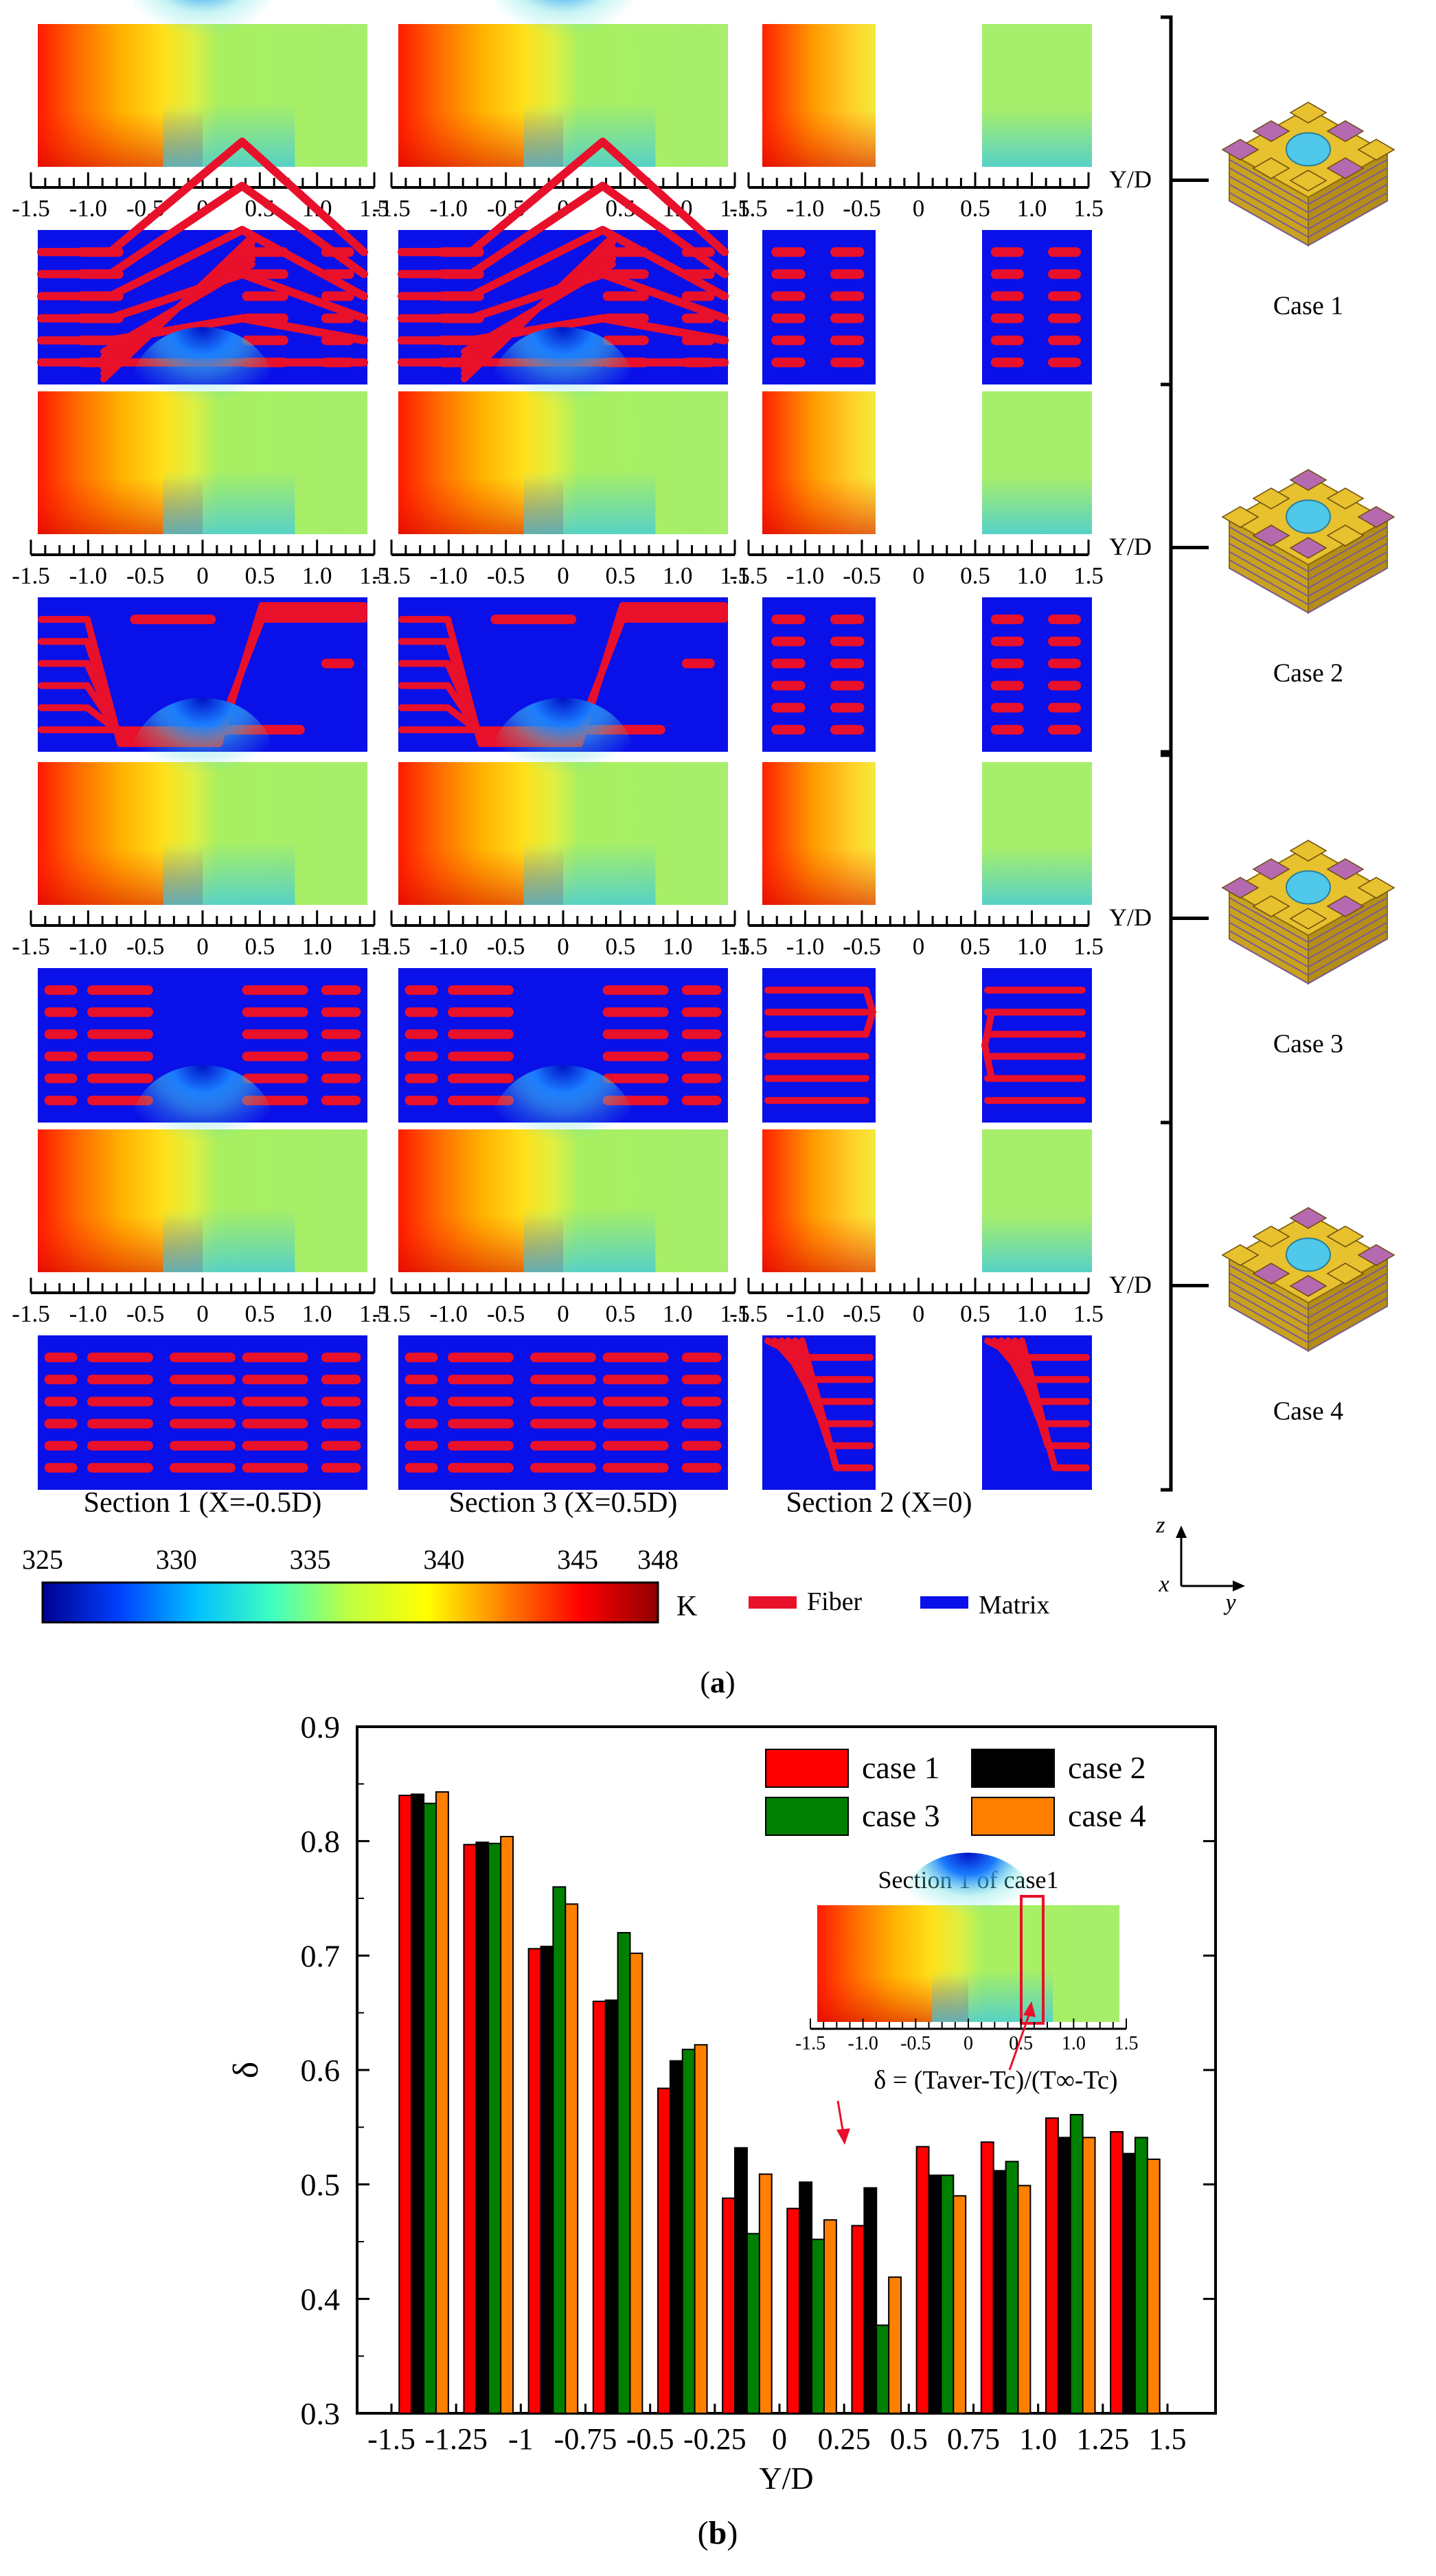  I want to click on x-tick-label: 1.0, so click(1038, 2439).